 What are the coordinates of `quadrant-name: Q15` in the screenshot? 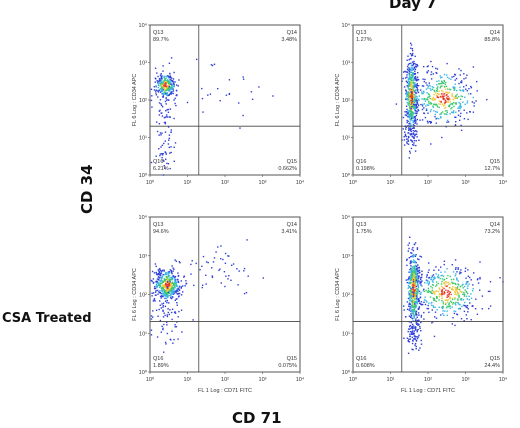 It's located at (495, 359).